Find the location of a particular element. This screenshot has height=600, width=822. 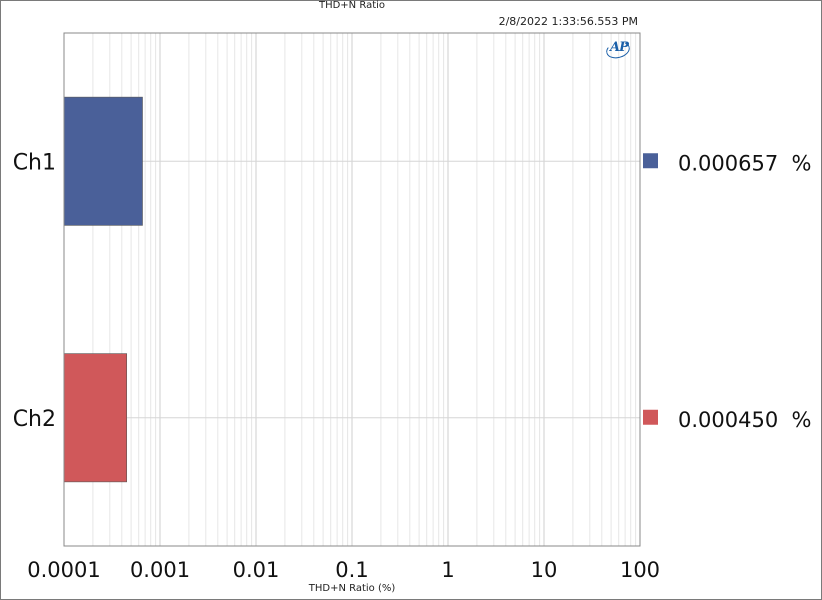

x-tick-label: 10 is located at coordinates (544, 570).